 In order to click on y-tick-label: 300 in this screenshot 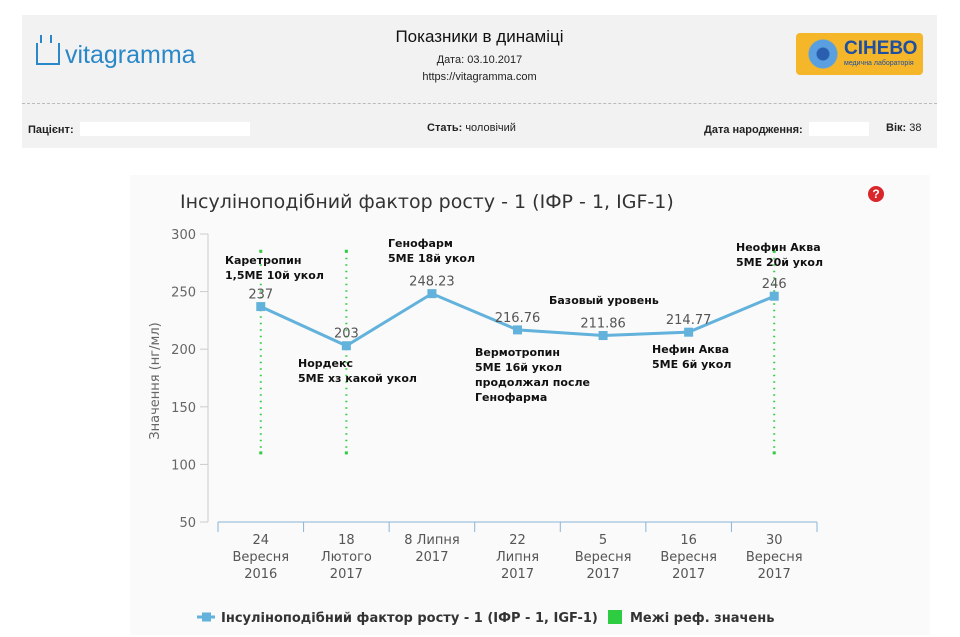, I will do `click(183, 235)`.